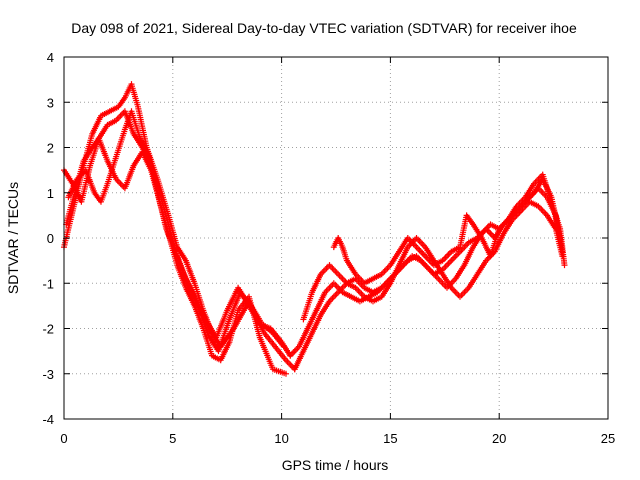  What do you see at coordinates (48, 419) in the screenshot?
I see `y-tick-label: -4` at bounding box center [48, 419].